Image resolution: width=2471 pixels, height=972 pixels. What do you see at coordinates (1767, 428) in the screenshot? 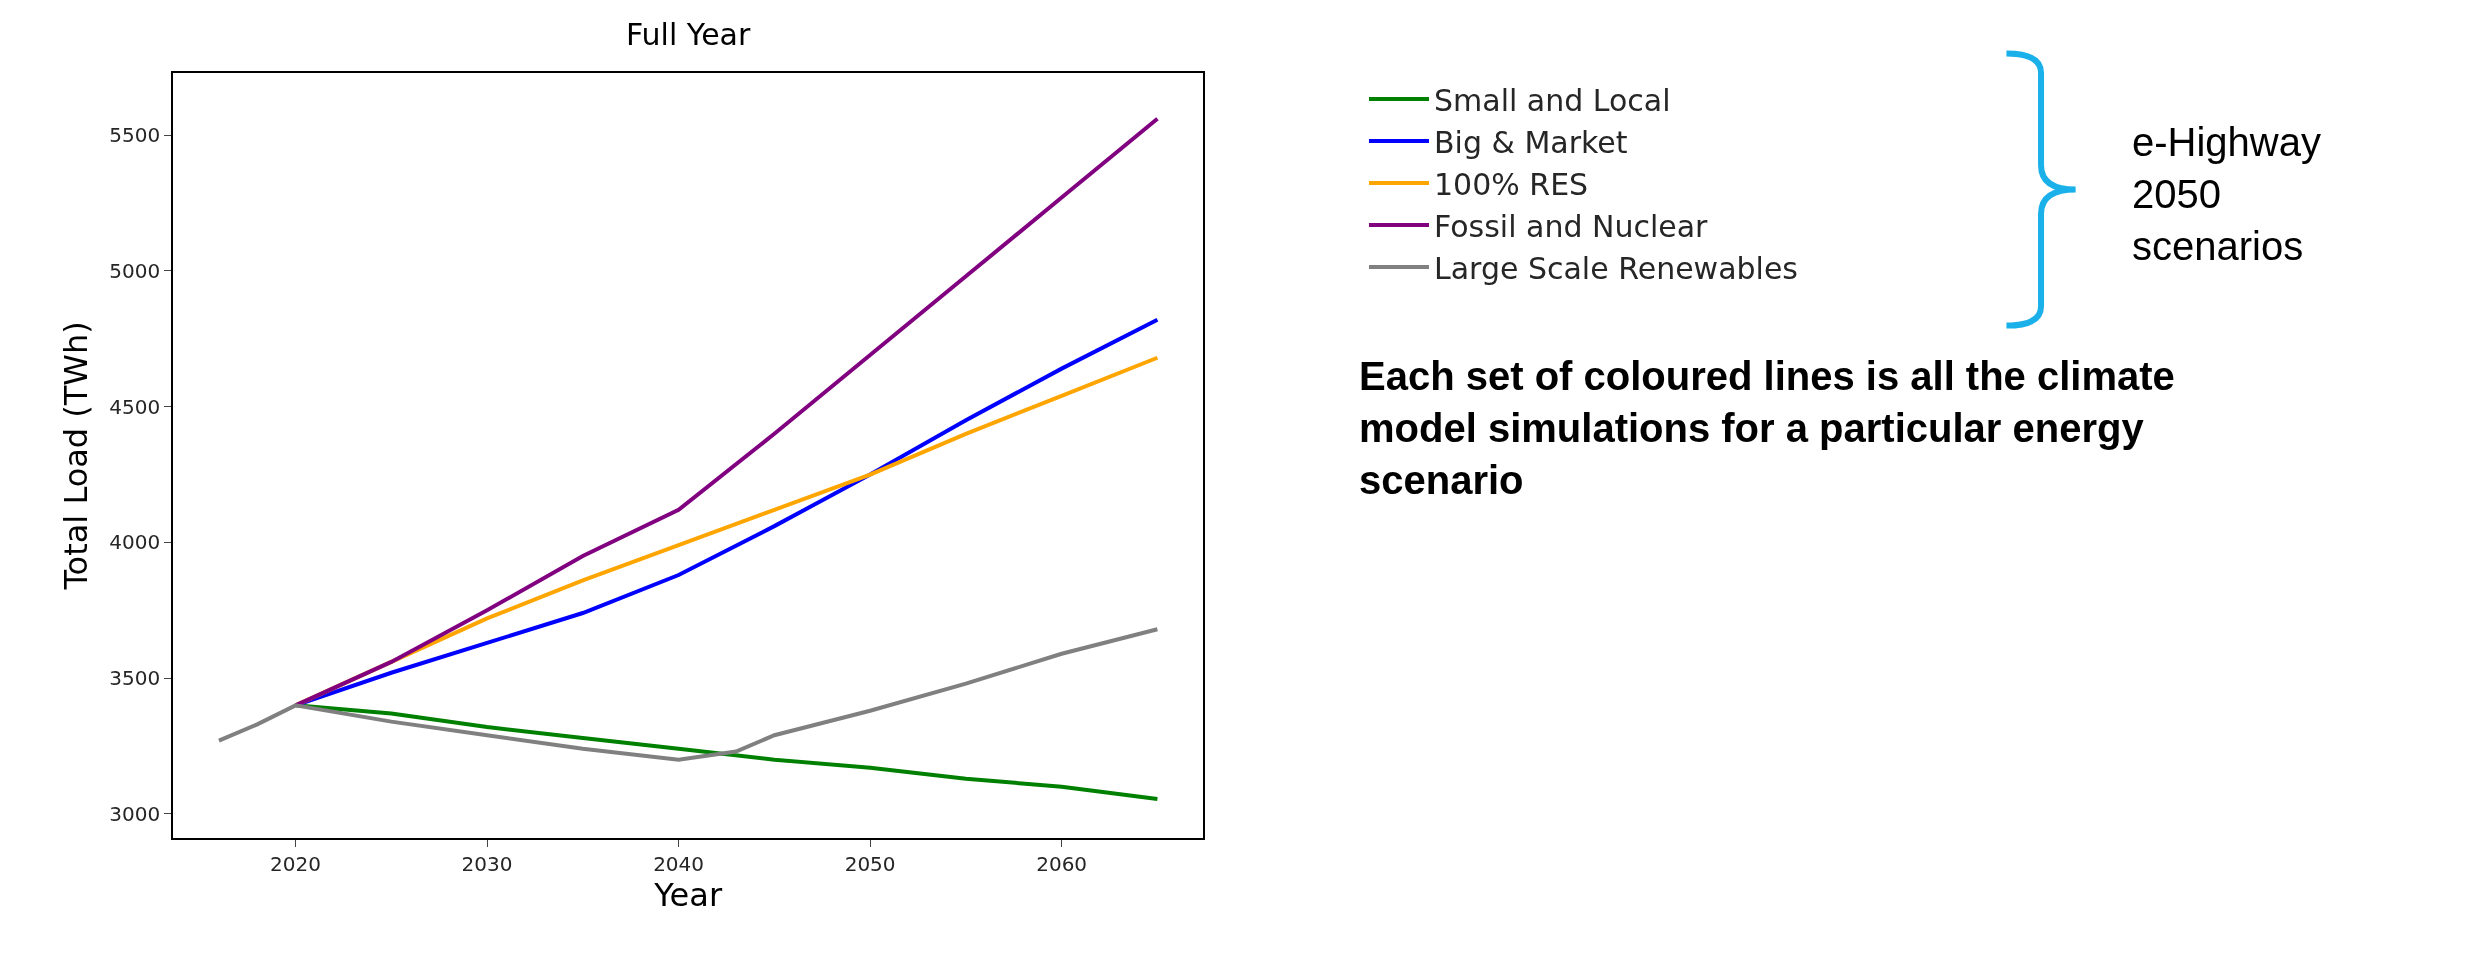
I see `text: Each set of coloured lines is all the climate model simulations for a particular energy scenario` at bounding box center [1767, 428].